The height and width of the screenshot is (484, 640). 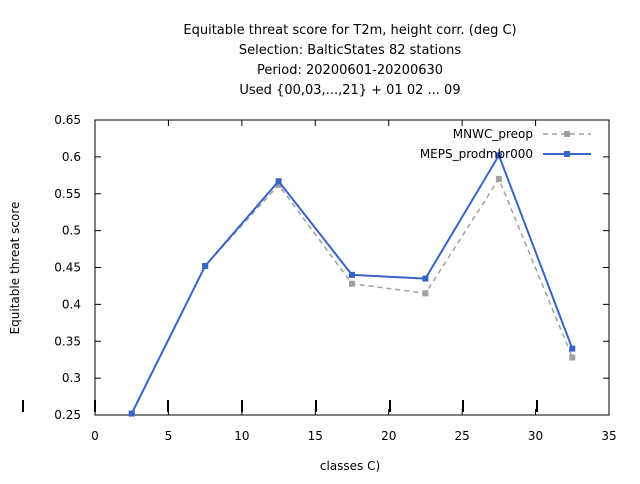 What do you see at coordinates (505, 144) in the screenshot?
I see `chart-legend: MNWC_preop MEPS_prodmbr000` at bounding box center [505, 144].